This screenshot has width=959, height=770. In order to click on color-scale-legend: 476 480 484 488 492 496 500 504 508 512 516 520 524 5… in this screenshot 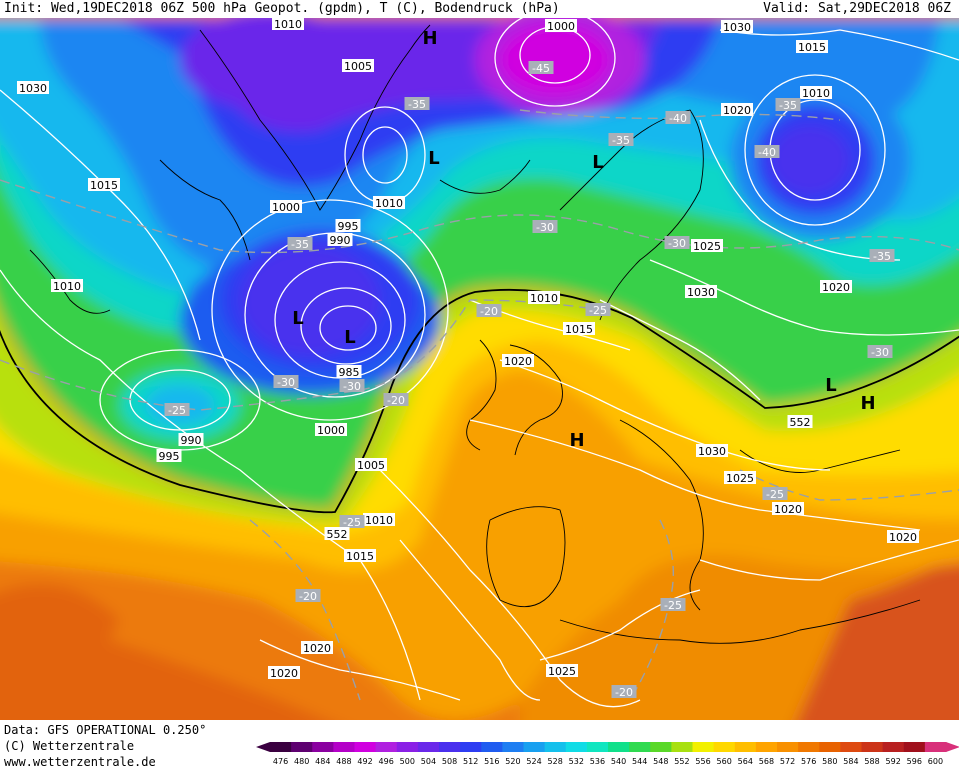, I will do `click(607, 754)`.